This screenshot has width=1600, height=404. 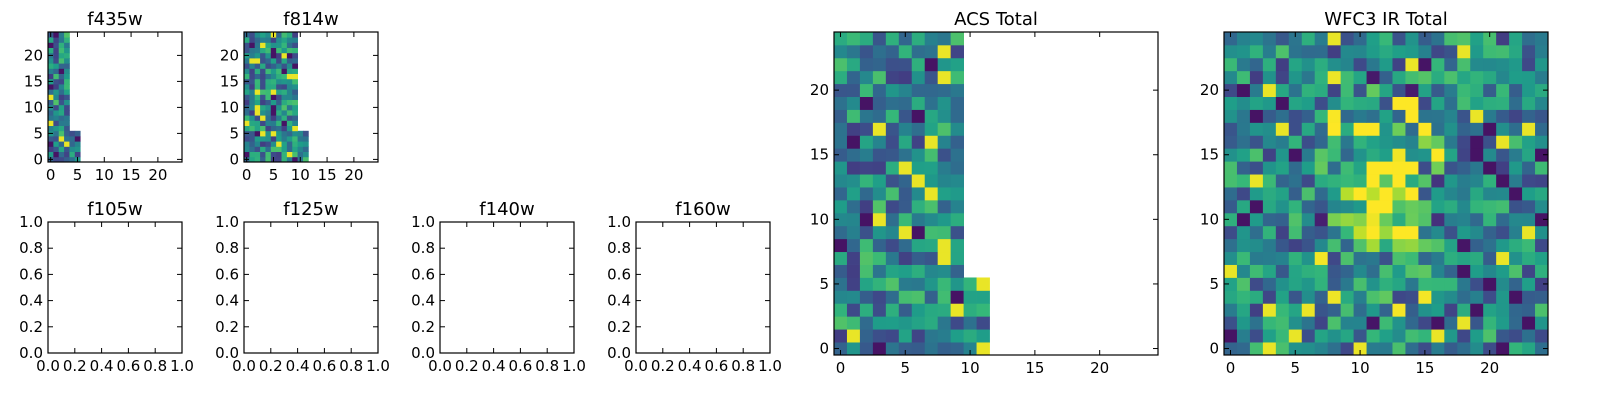 I want to click on y-tick-label: 20, so click(x=1209, y=90).